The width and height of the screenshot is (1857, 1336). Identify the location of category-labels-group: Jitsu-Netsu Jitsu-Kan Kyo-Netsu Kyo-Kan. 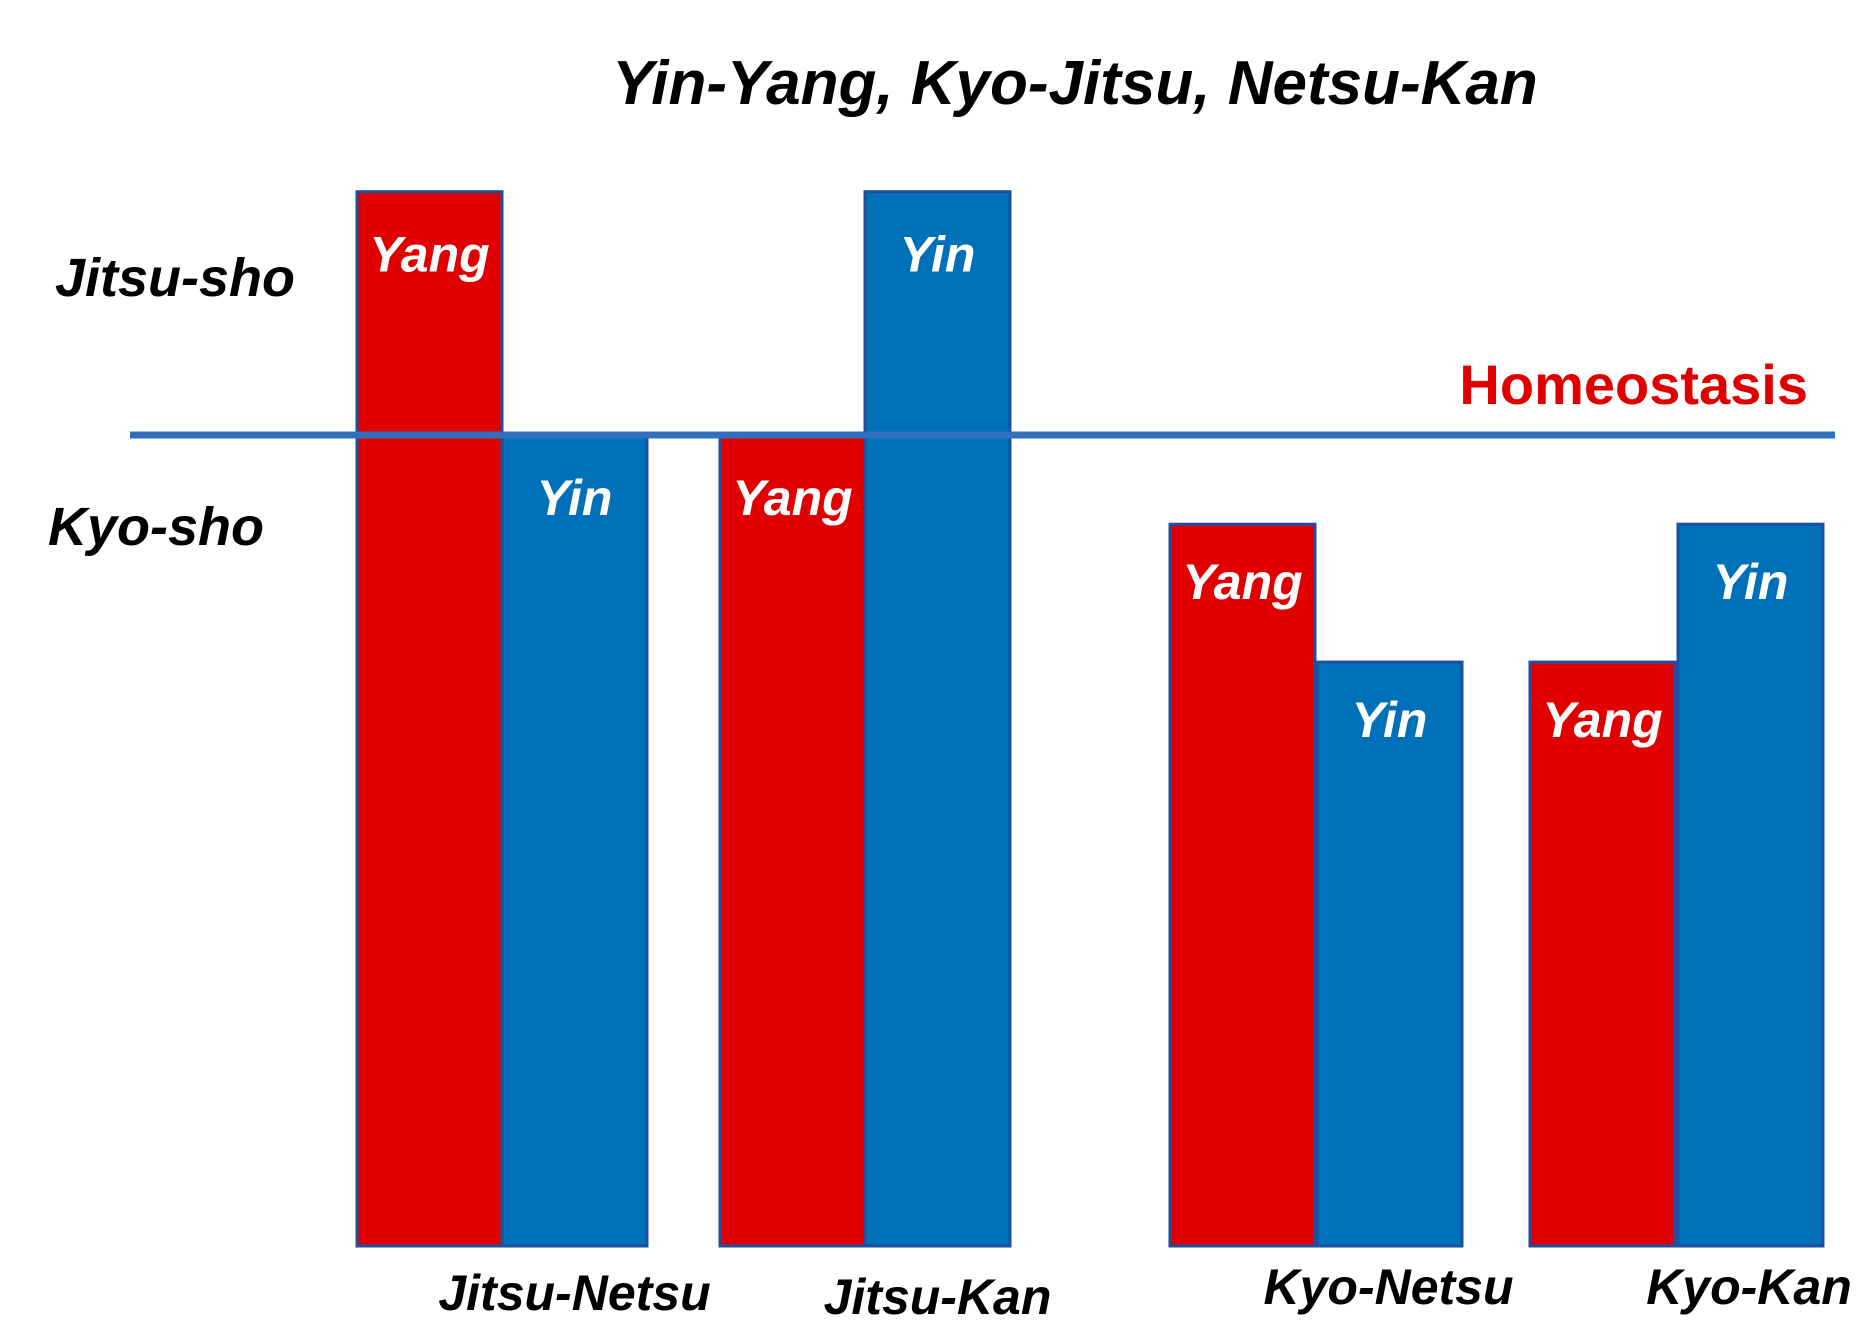
(1144, 1292).